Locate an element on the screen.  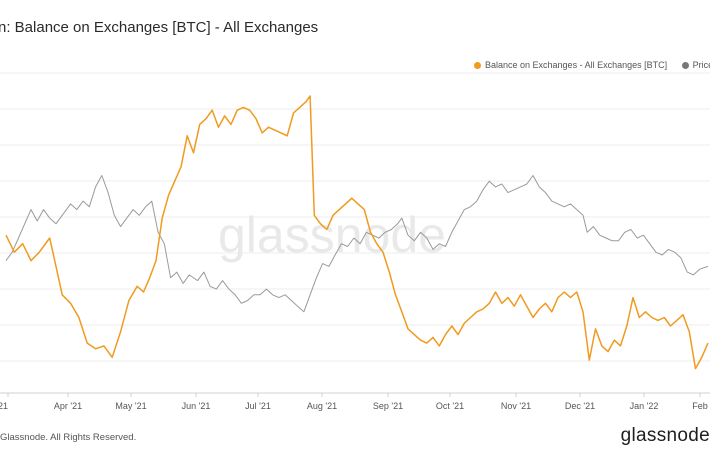
x-tick-label: Jun '21 is located at coordinates (196, 406).